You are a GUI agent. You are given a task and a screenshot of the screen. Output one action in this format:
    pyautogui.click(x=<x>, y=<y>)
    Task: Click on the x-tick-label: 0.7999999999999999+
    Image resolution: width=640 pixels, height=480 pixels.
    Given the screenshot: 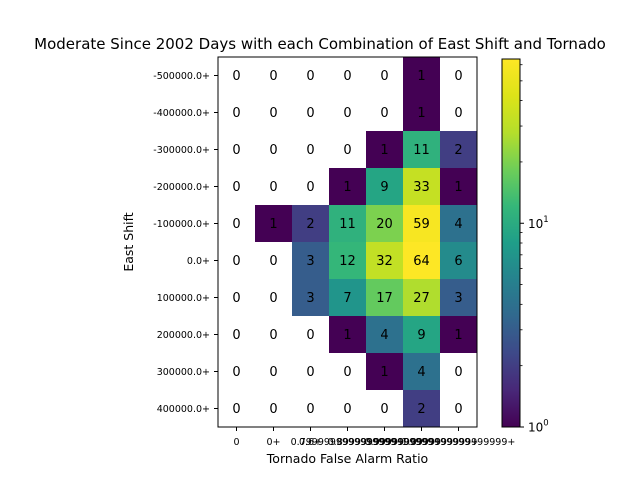 What is the action you would take?
    pyautogui.click(x=348, y=442)
    